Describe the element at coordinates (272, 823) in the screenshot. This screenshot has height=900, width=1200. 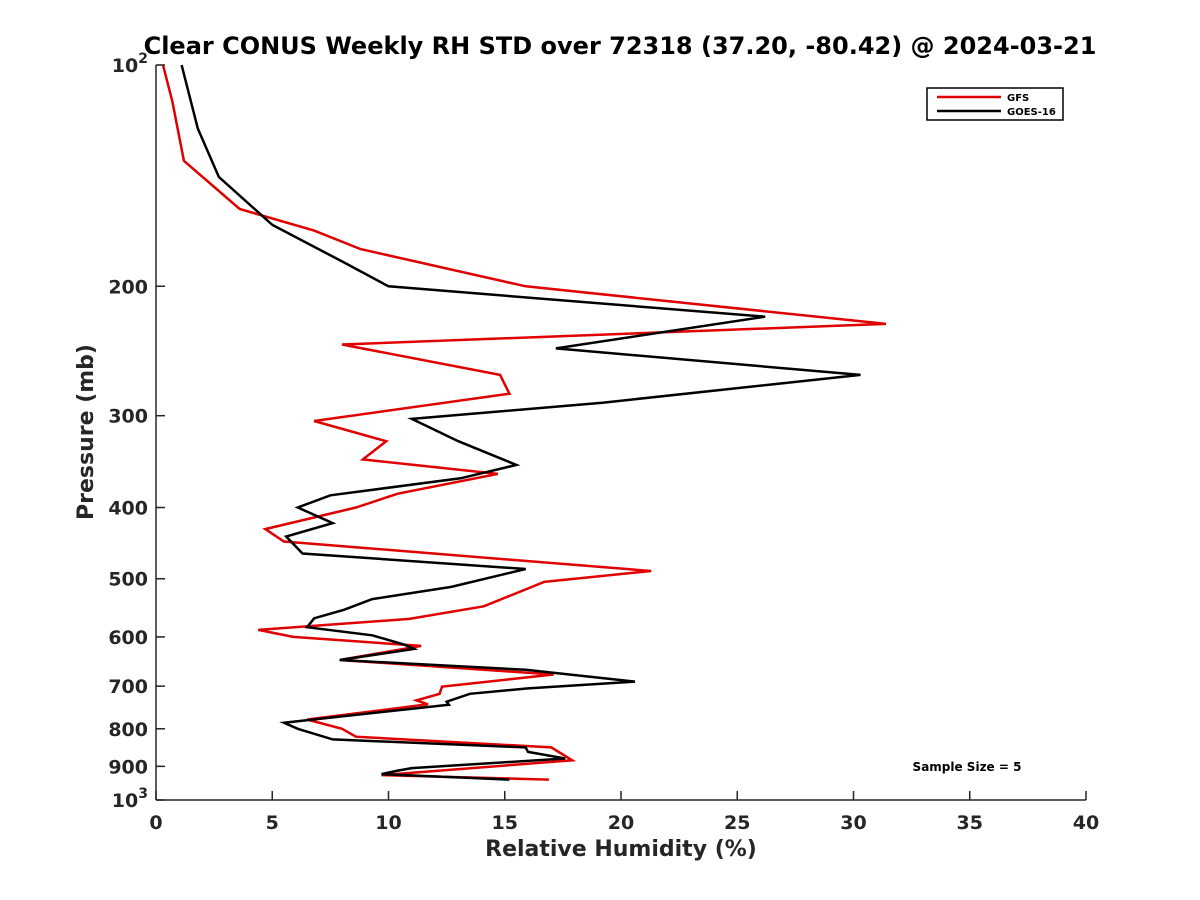
I see `x-tick-label: 5` at that location.